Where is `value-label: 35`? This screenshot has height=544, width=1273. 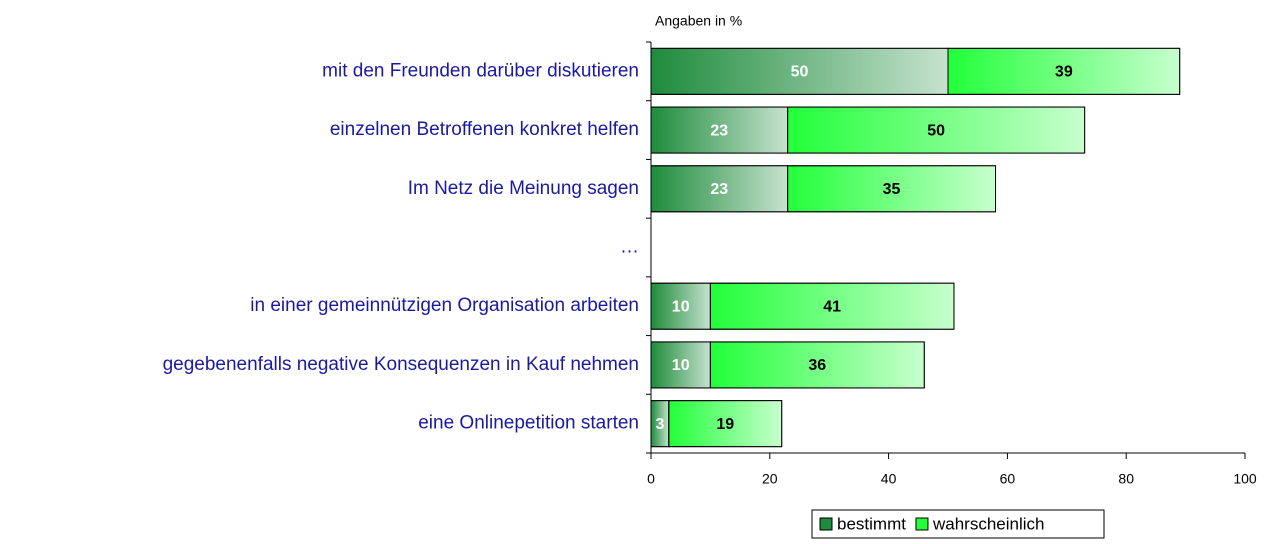
value-label: 35 is located at coordinates (892, 189).